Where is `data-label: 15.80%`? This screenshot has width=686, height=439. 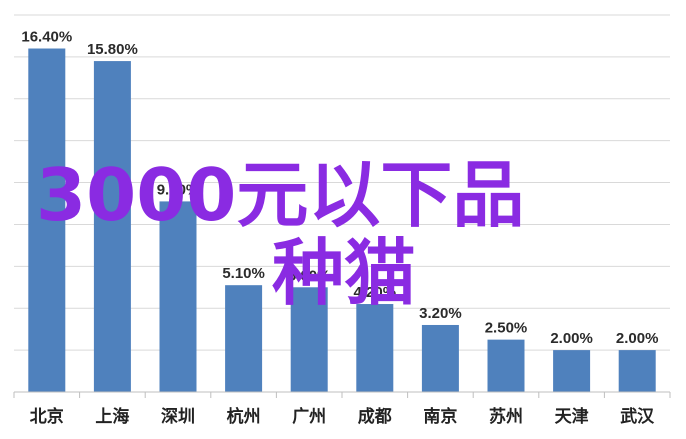
data-label: 15.80% is located at coordinates (112, 49).